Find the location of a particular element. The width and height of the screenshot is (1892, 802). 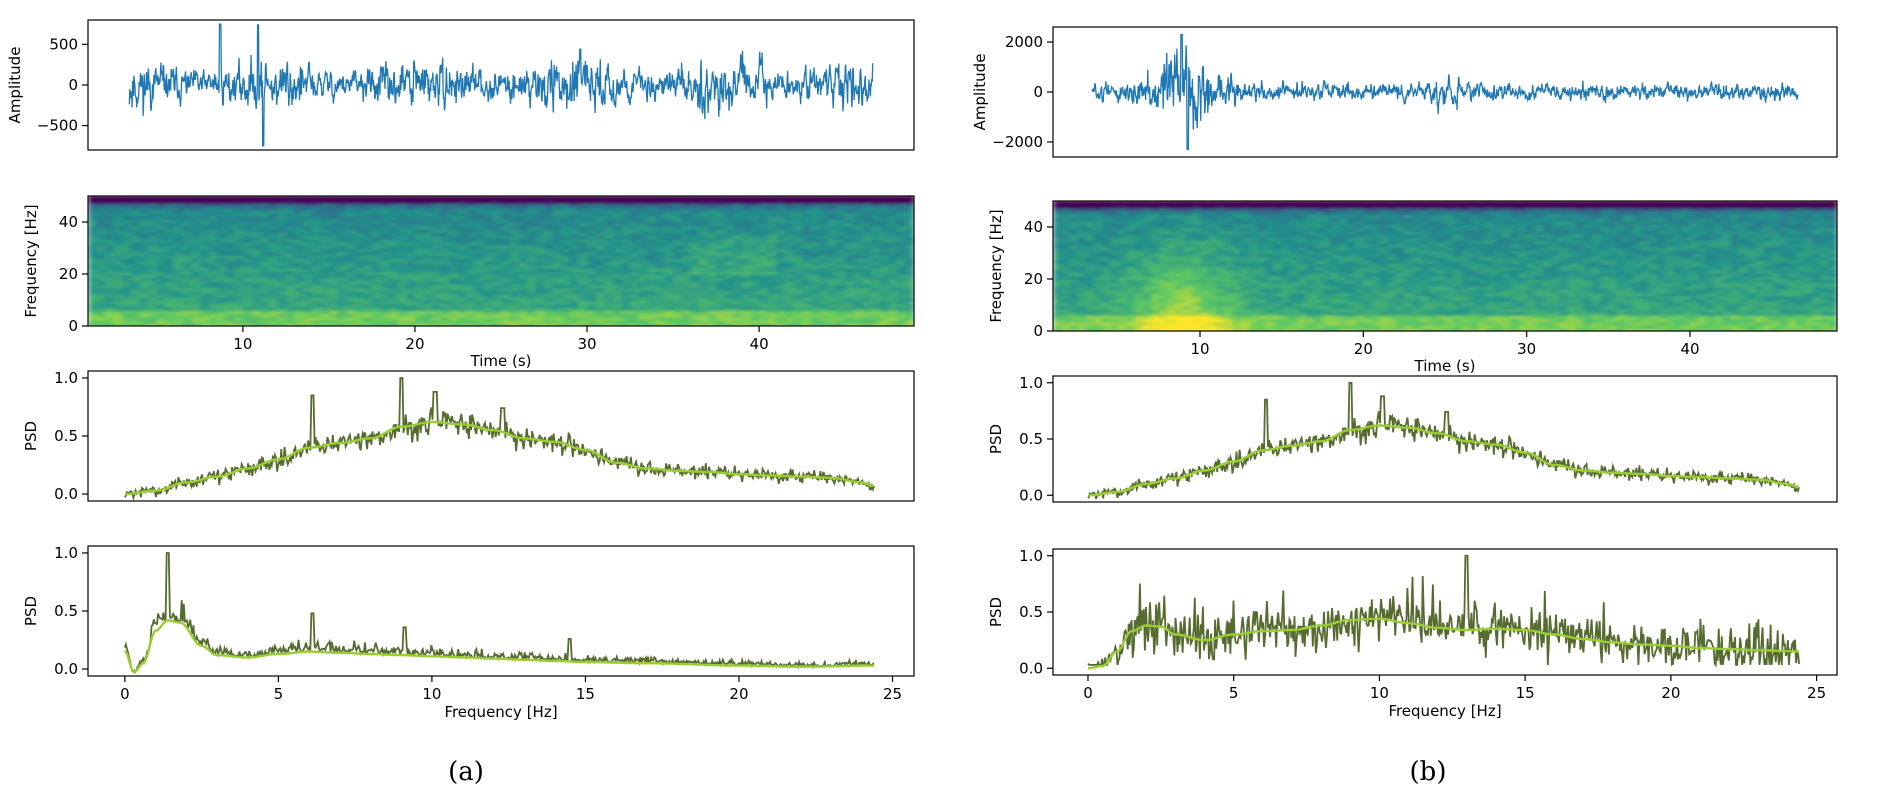

a-spectrogram-xlabel: Time (s) is located at coordinates (501, 361).